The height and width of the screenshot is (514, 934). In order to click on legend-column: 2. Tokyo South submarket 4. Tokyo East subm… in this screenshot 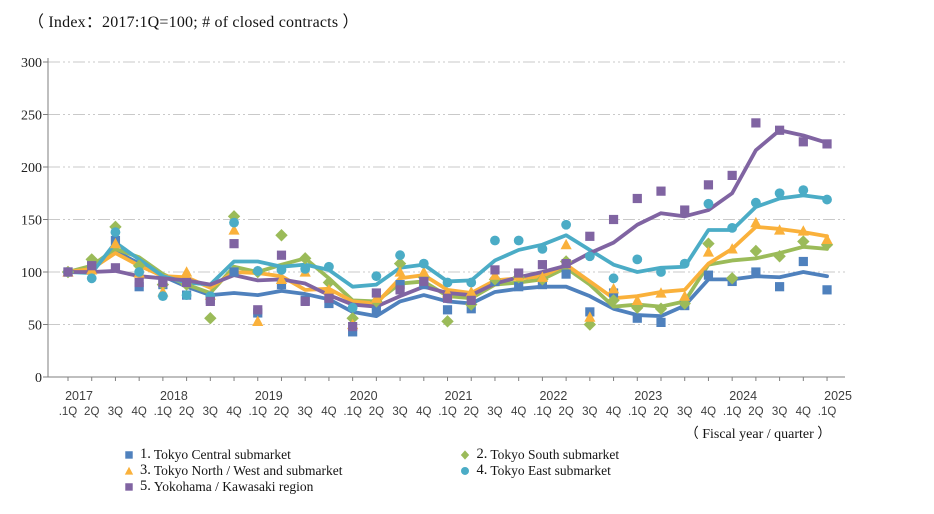, I will do `click(539, 470)`.